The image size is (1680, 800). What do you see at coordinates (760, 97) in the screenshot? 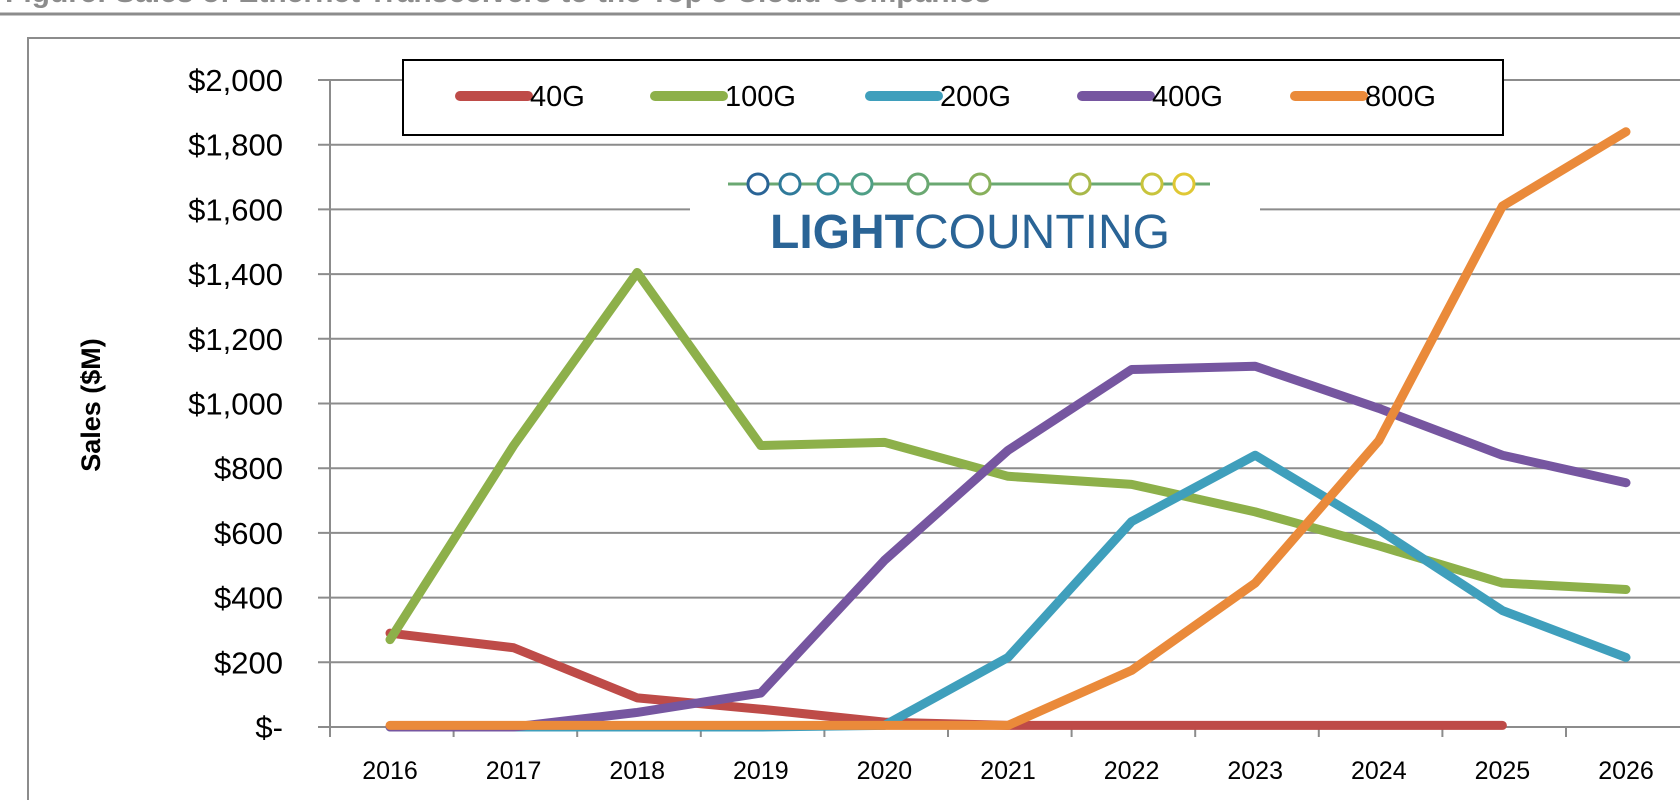
I see `legend-label: 100G` at bounding box center [760, 97].